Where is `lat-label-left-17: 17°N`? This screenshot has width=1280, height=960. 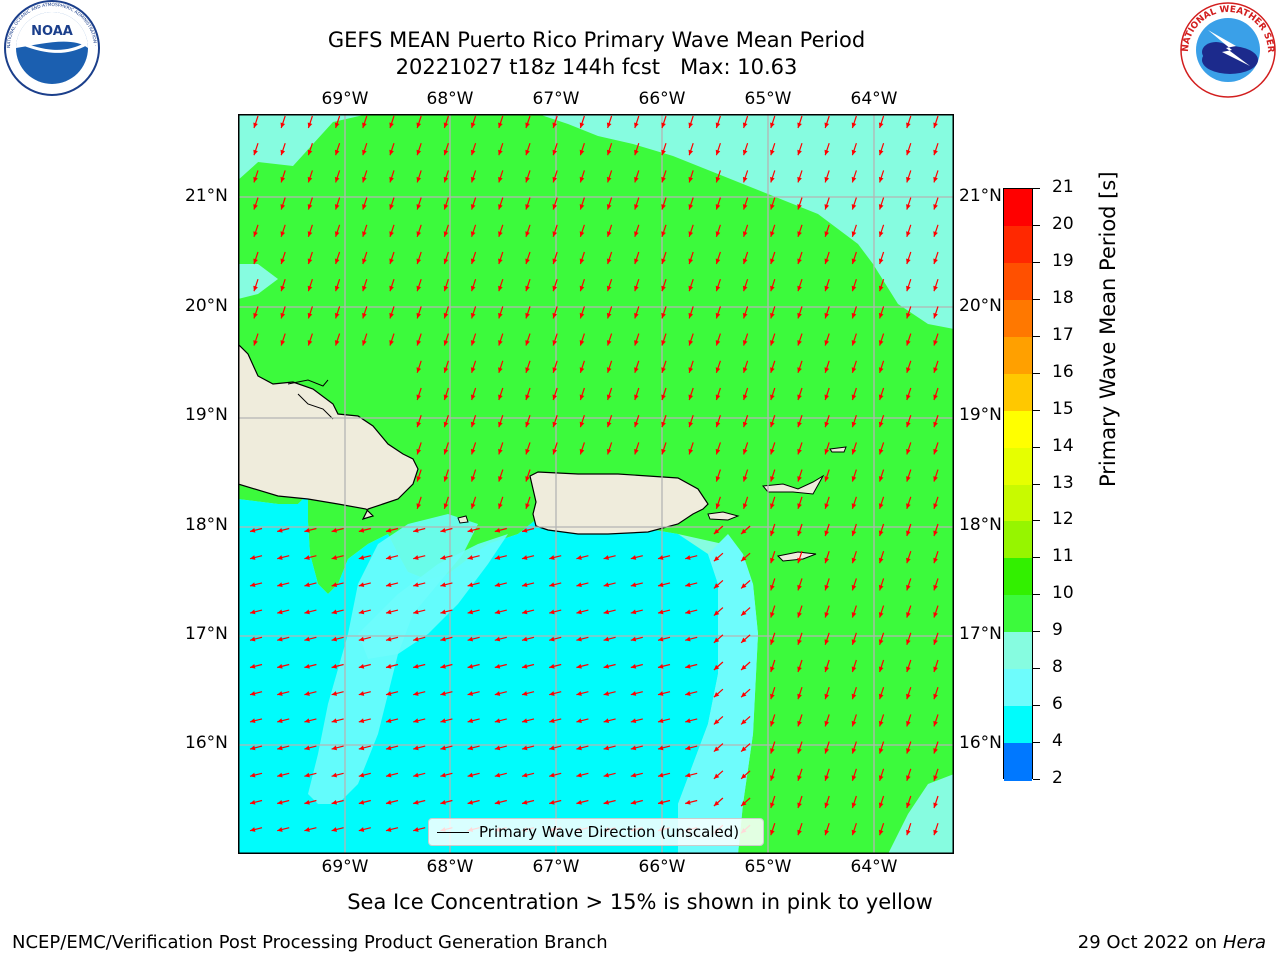 lat-label-left-17: 17°N is located at coordinates (206, 634).